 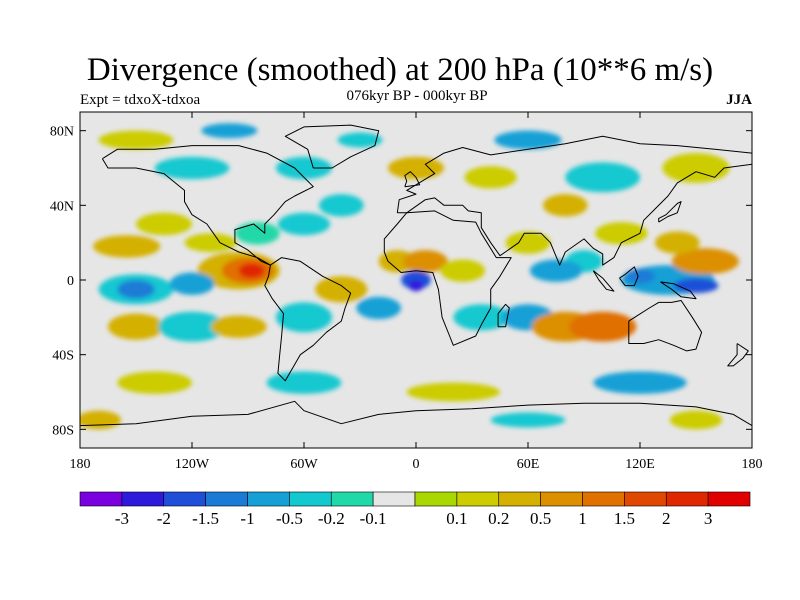 What do you see at coordinates (62, 132) in the screenshot?
I see `lat-tick-label: 80N` at bounding box center [62, 132].